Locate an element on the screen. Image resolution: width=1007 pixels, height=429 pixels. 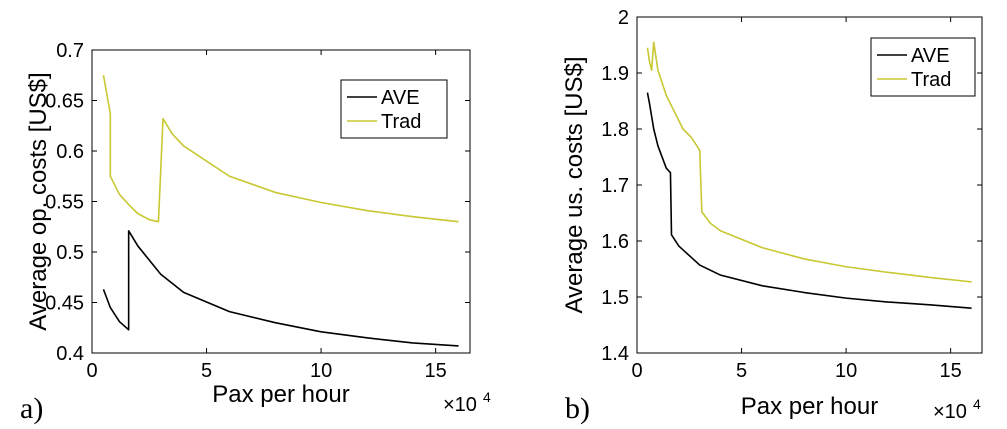
y-tick-label: 0.4 is located at coordinates (70, 354).